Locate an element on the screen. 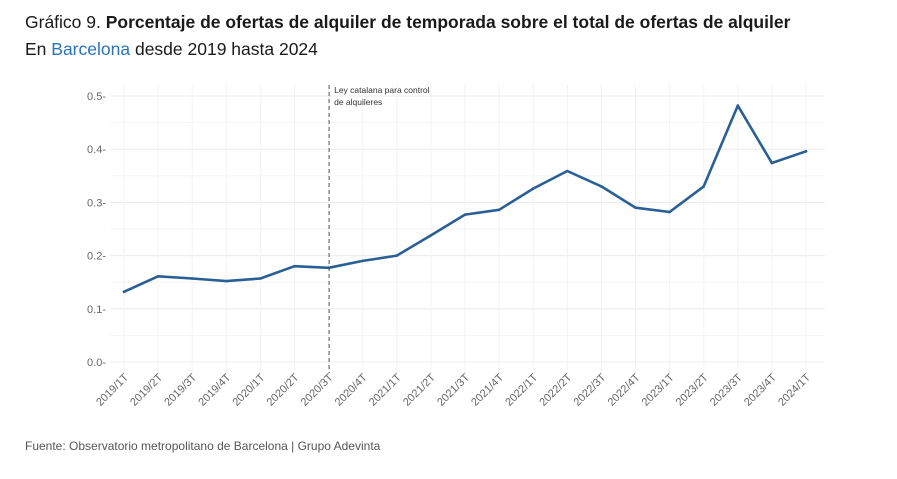 The image size is (897, 479). subtitle-pre: En is located at coordinates (38, 49).